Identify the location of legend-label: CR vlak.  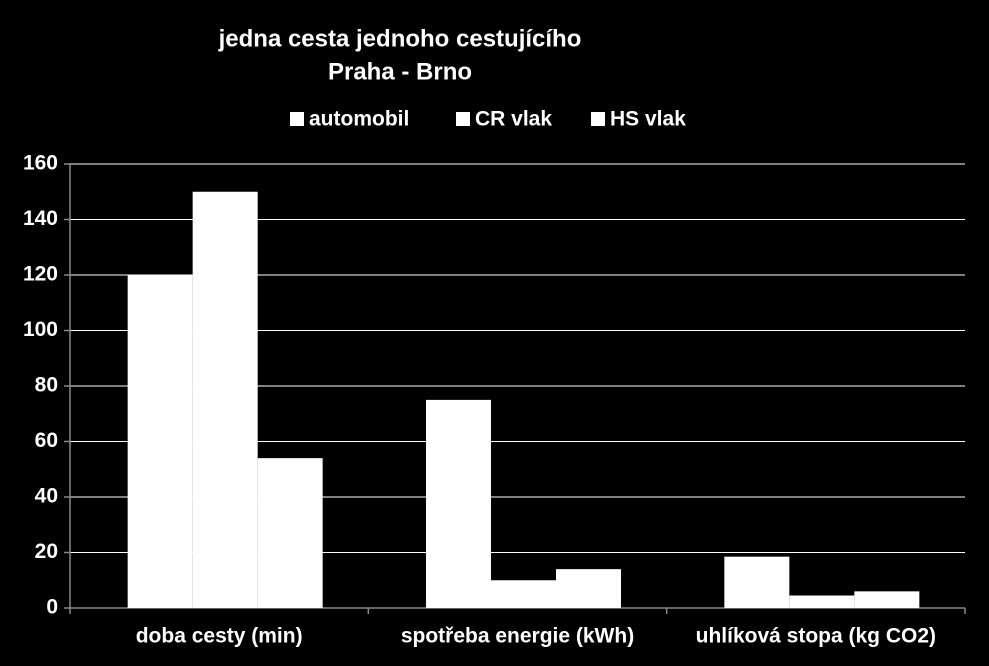
(513, 119).